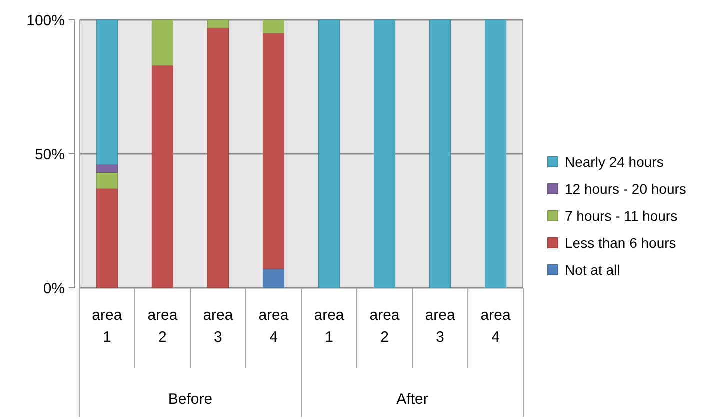  What do you see at coordinates (45, 21) in the screenshot?
I see `y-tick-label: 100%` at bounding box center [45, 21].